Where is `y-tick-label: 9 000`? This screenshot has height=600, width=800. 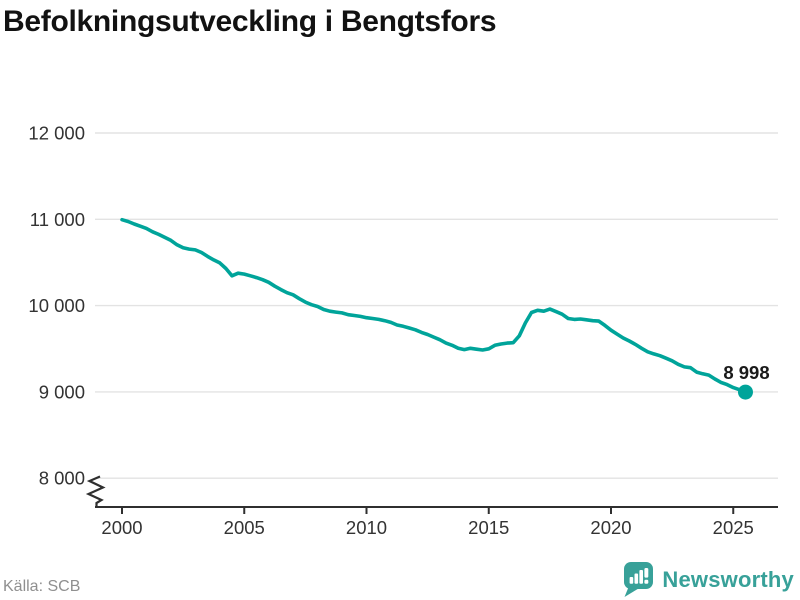
y-tick-label: 9 000 is located at coordinates (62, 391).